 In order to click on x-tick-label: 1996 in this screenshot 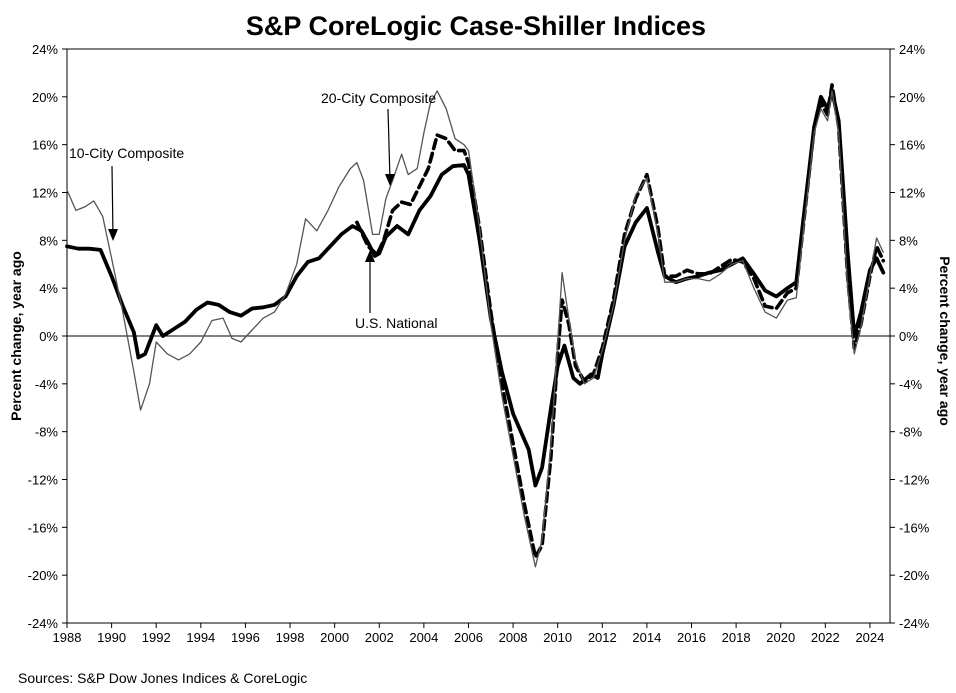, I will do `click(245, 637)`.